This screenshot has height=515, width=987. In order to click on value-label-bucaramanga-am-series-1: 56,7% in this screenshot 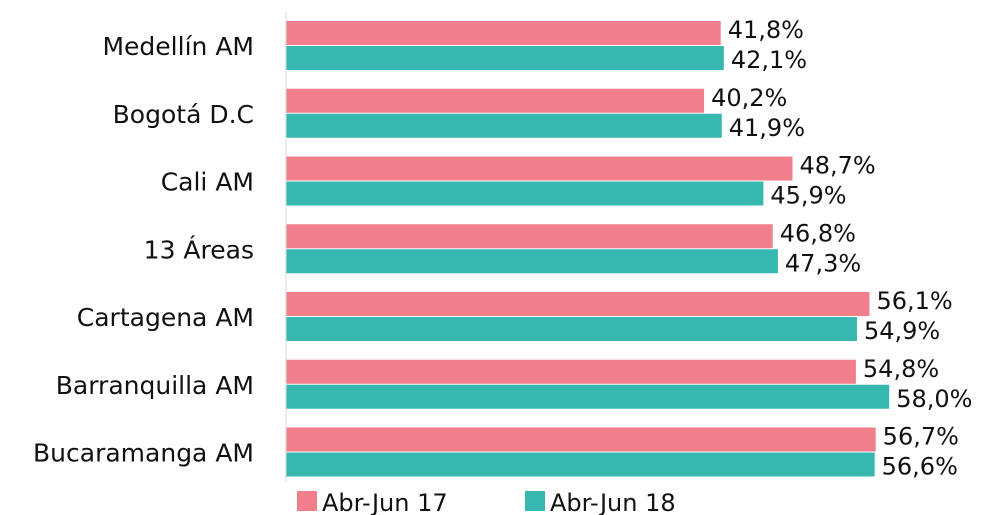, I will do `click(921, 437)`.